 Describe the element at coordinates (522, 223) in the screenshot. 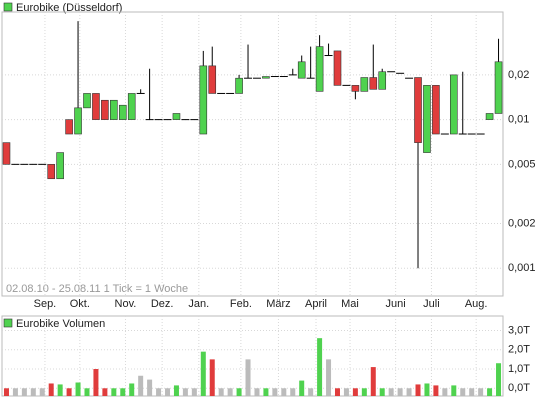

I see `y-tick-label: 0,002` at that location.